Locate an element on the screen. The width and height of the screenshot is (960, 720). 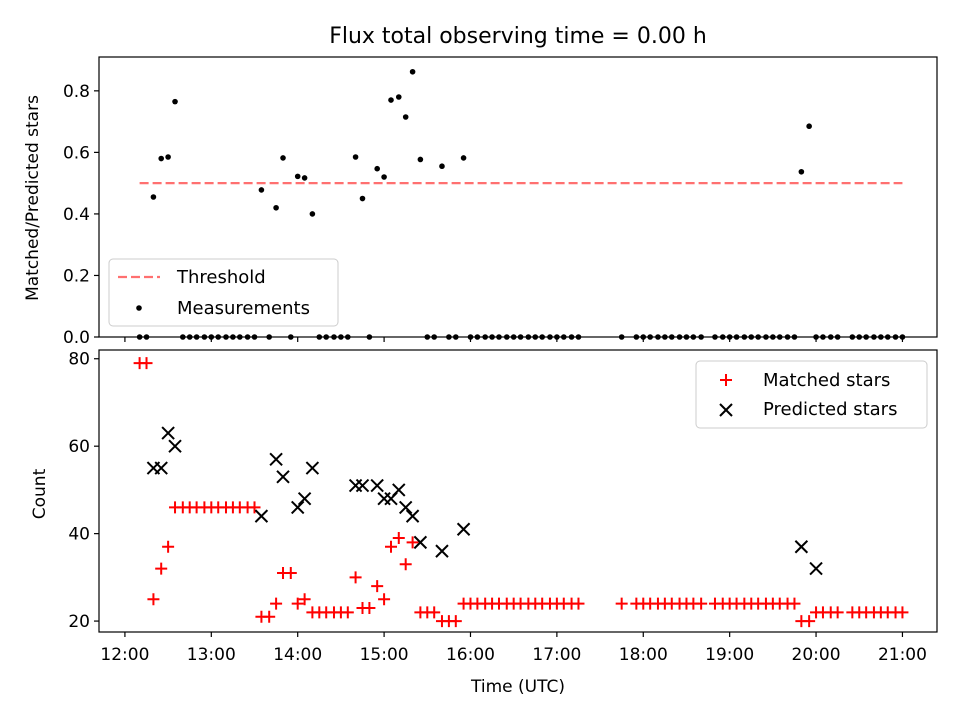
x-tick-label: 12:00 is located at coordinates (124, 655).